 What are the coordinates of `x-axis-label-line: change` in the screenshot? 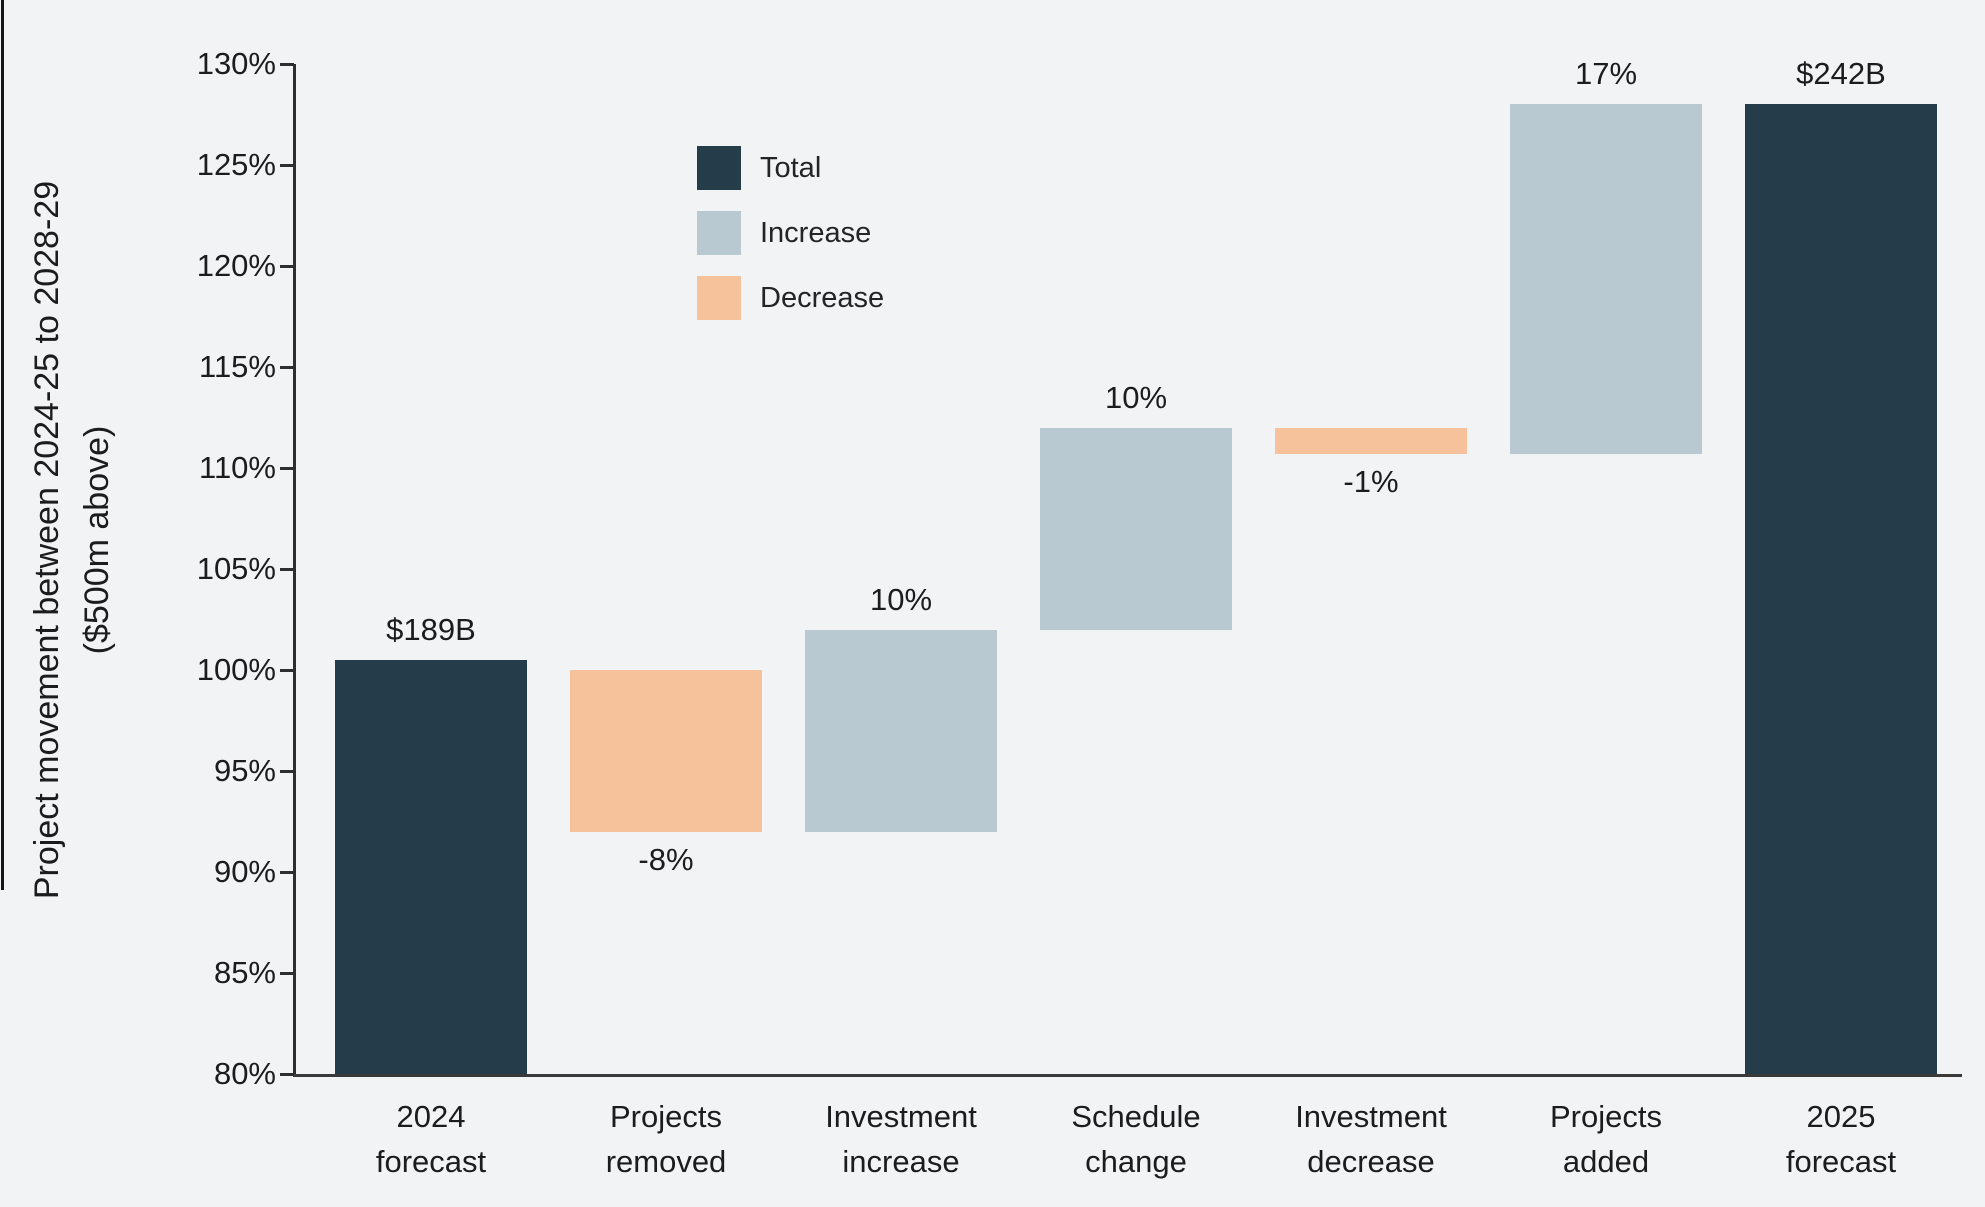 It's located at (1136, 1161).